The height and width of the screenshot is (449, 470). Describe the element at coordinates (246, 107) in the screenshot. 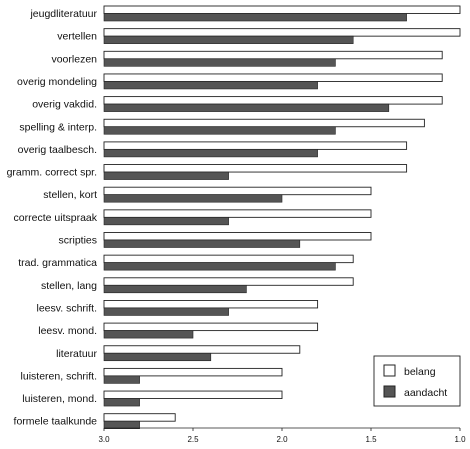

I see `bar-aandacht-overig-vakdid` at that location.